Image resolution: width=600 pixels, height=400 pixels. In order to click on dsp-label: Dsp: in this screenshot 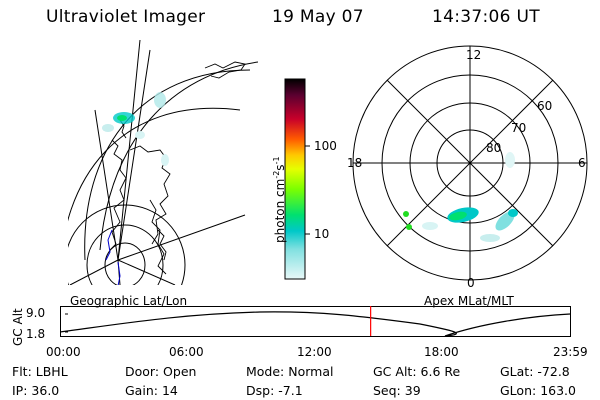, I will do `click(260, 390)`.